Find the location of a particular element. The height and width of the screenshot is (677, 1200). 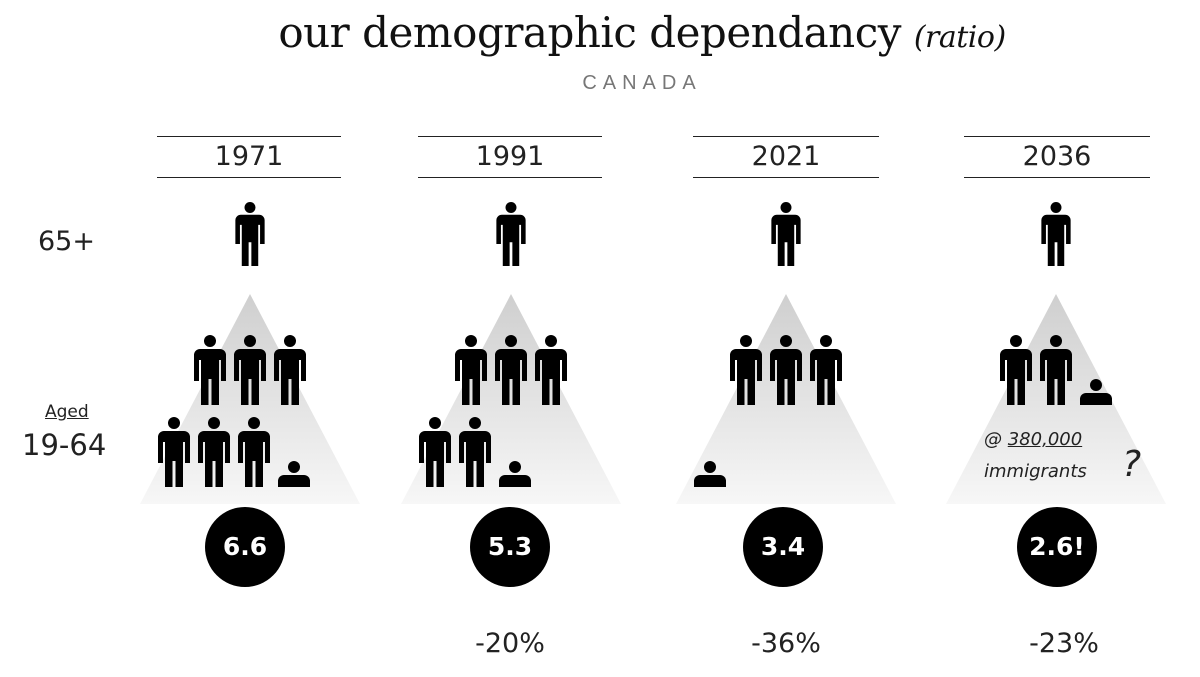

year-label-1991: 1991 is located at coordinates (510, 157).